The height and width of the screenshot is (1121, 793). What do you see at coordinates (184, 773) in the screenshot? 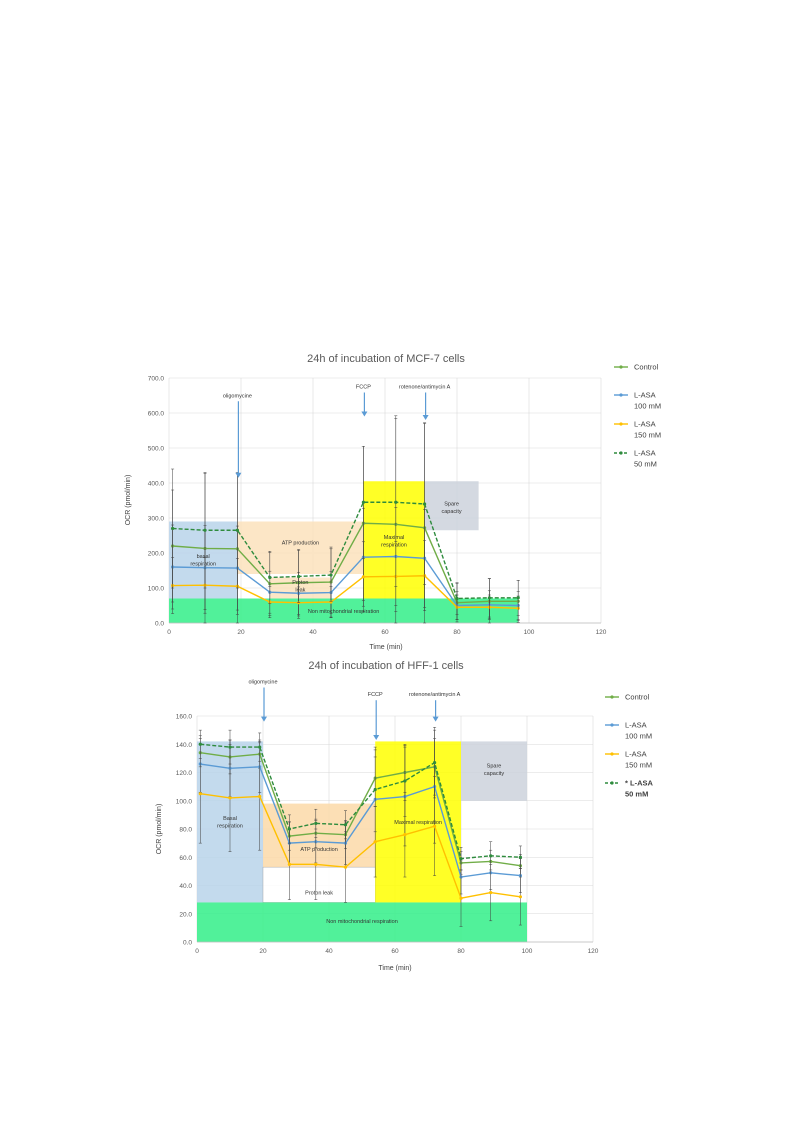
I see `y-tick-label: 120.0` at bounding box center [184, 773].